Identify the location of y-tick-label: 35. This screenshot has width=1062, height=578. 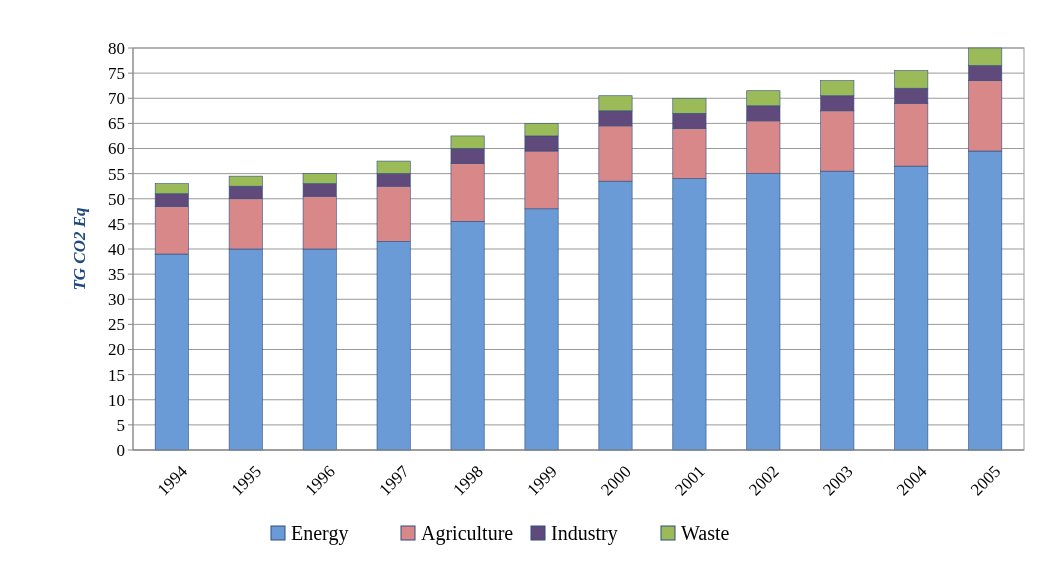
(116, 275).